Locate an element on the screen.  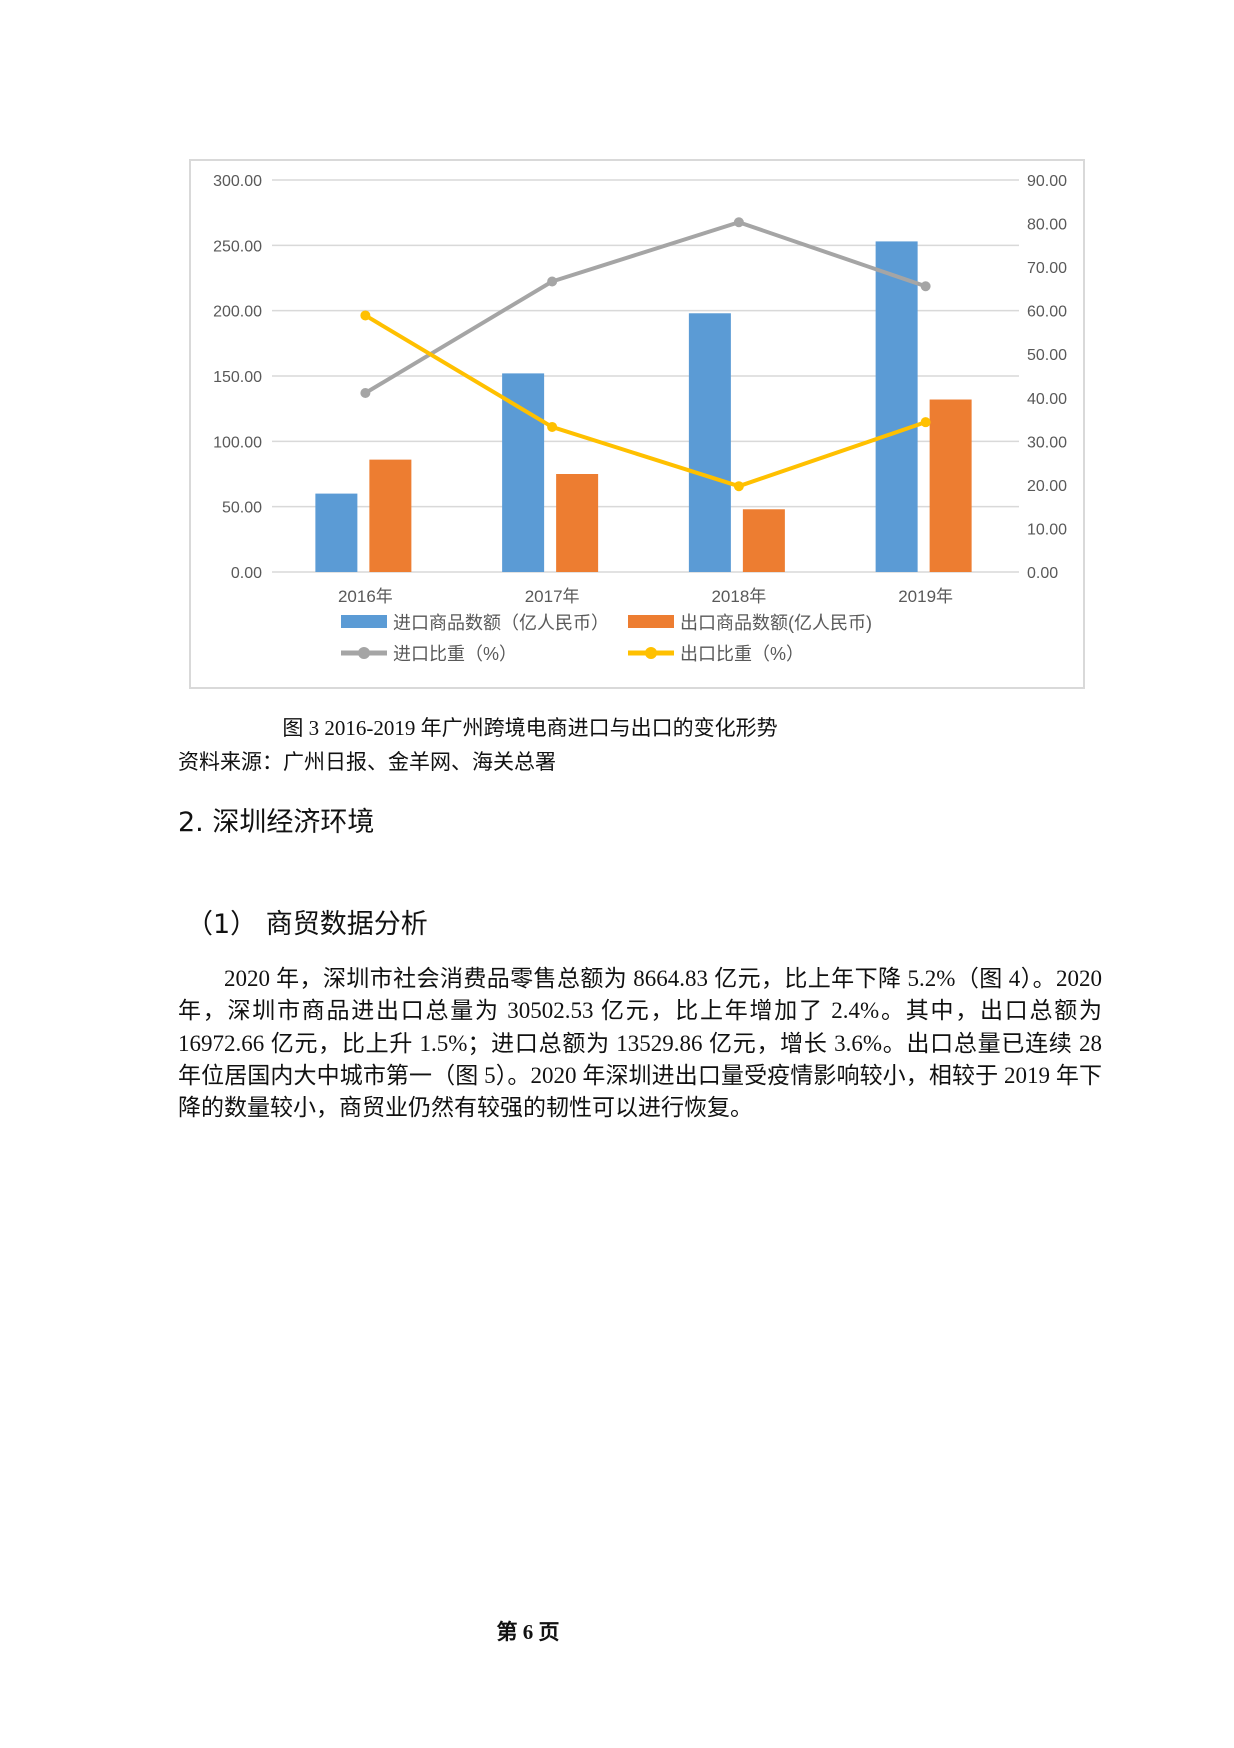
figure-caption: 图 3 2016-2019 年广州跨境电商进口与出口的变化形势 is located at coordinates (530, 728).